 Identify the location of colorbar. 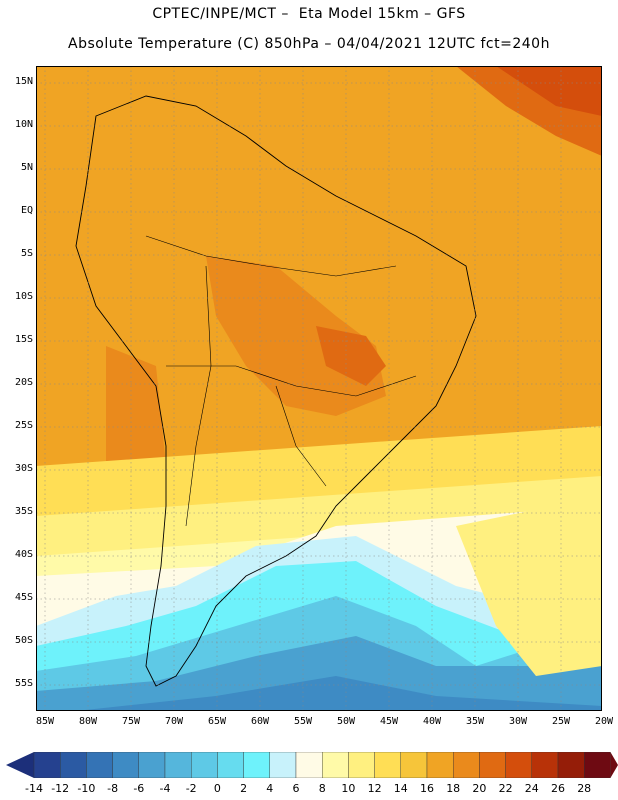
(312, 765).